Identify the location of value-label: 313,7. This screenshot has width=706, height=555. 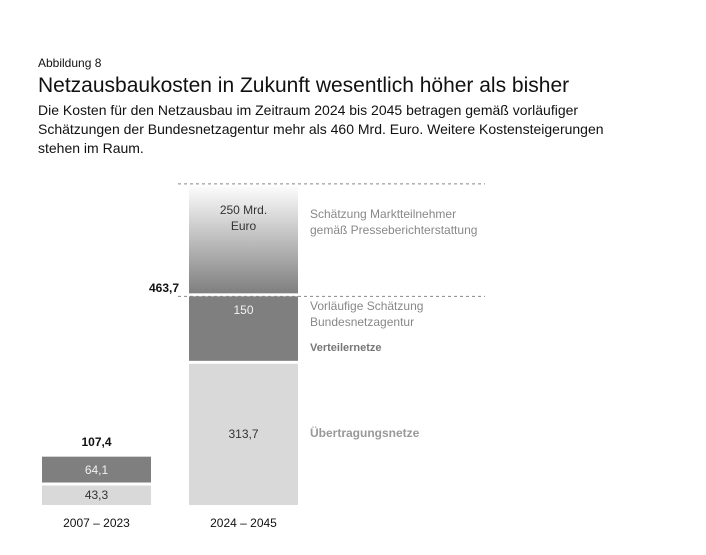
(243, 434).